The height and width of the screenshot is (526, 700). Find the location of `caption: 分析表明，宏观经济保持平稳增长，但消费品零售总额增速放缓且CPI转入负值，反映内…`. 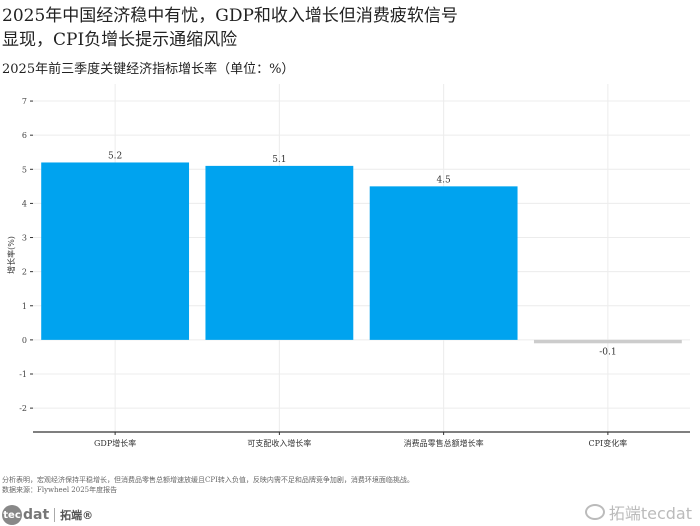

caption: 分析表明，宏观经济保持平稳增长，但消费品零售总额增速放缓且CPI转入负值，反映内… is located at coordinates (208, 485).